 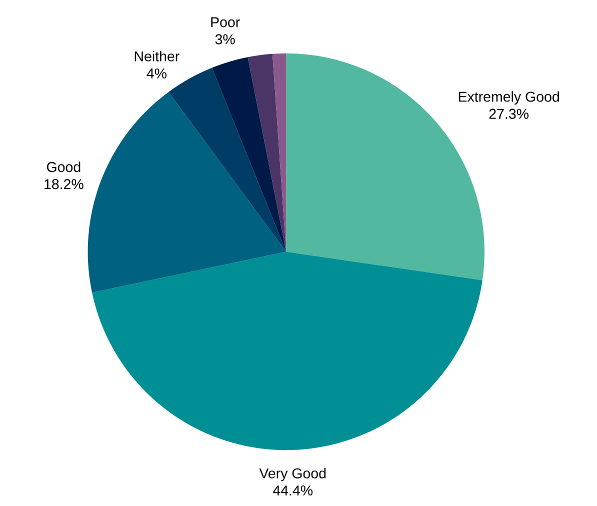 I want to click on slice-label: Poor, so click(x=225, y=22).